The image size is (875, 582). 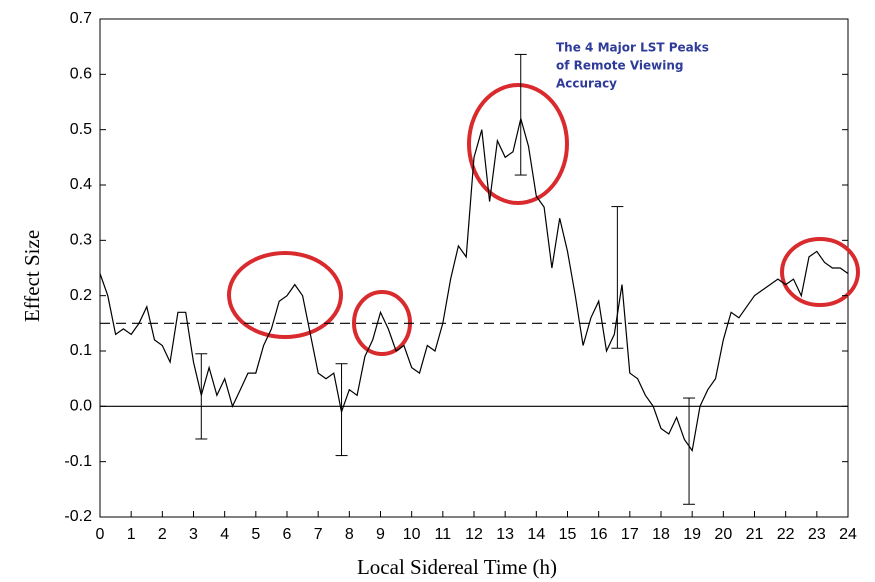 What do you see at coordinates (848, 534) in the screenshot?
I see `x-tick-label: 24` at bounding box center [848, 534].